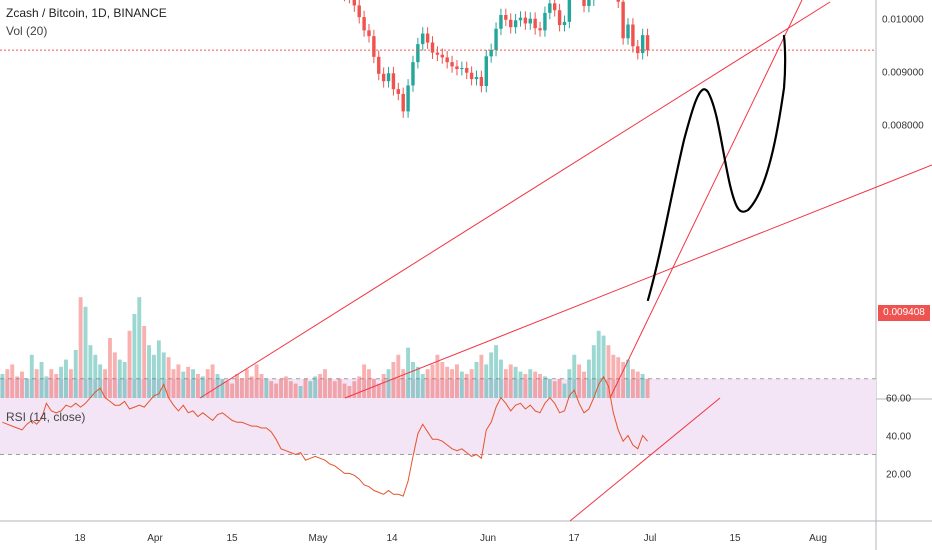 The image size is (932, 550). Describe the element at coordinates (392, 538) in the screenshot. I see `time-tick-label: 14` at that location.